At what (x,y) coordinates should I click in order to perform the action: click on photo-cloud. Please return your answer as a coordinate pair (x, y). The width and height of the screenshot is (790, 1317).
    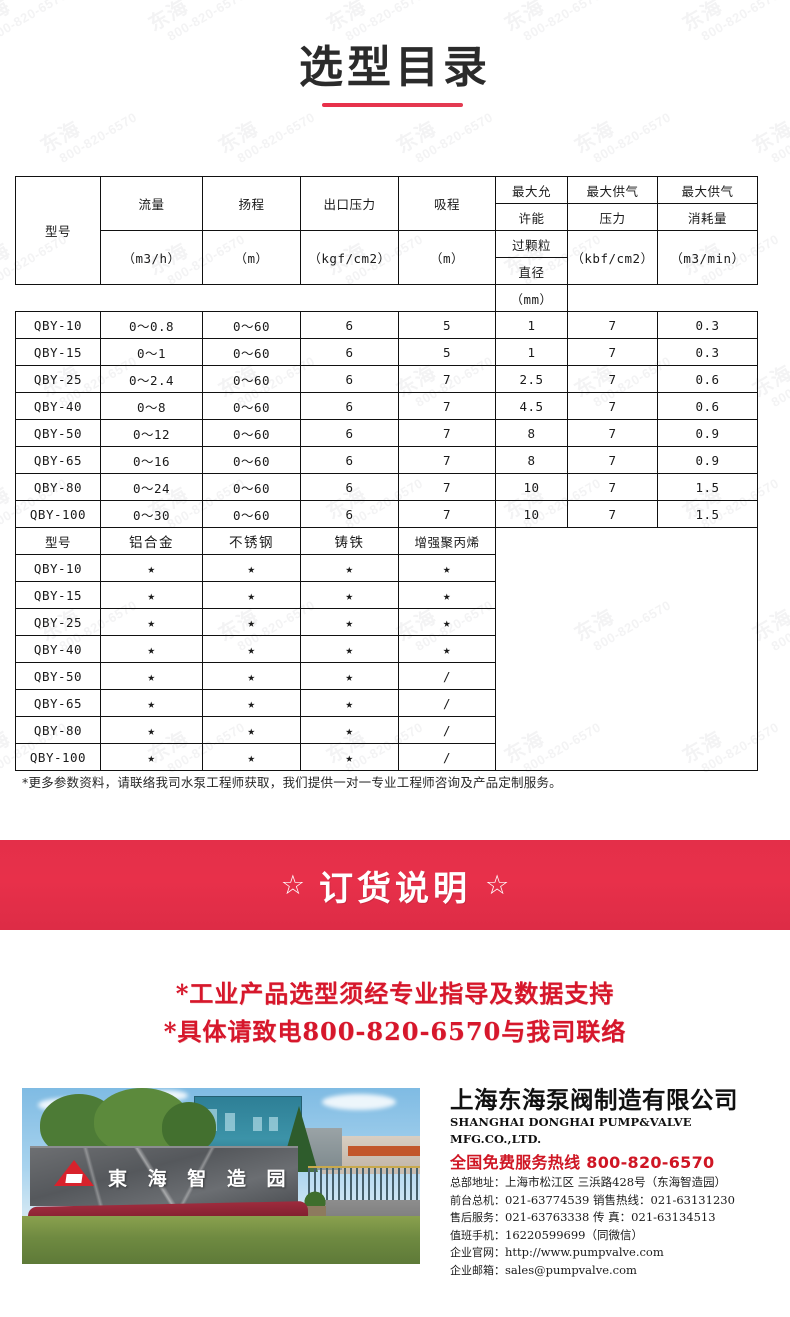
    Looking at the image, I should click on (359, 1102).